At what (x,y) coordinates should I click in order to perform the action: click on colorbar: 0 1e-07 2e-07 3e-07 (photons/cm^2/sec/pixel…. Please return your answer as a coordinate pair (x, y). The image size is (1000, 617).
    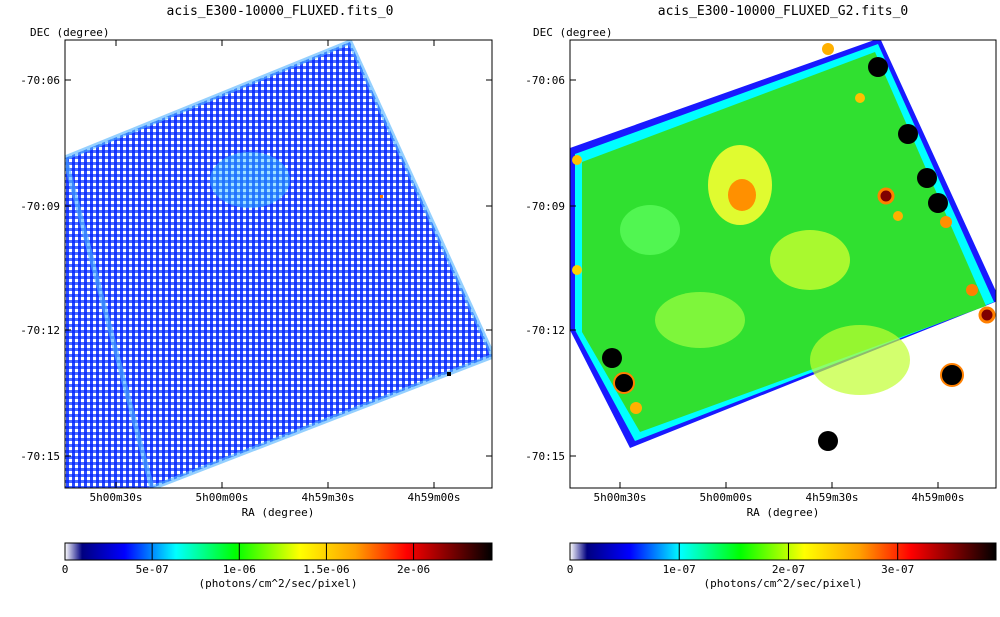
    Looking at the image, I should click on (782, 566).